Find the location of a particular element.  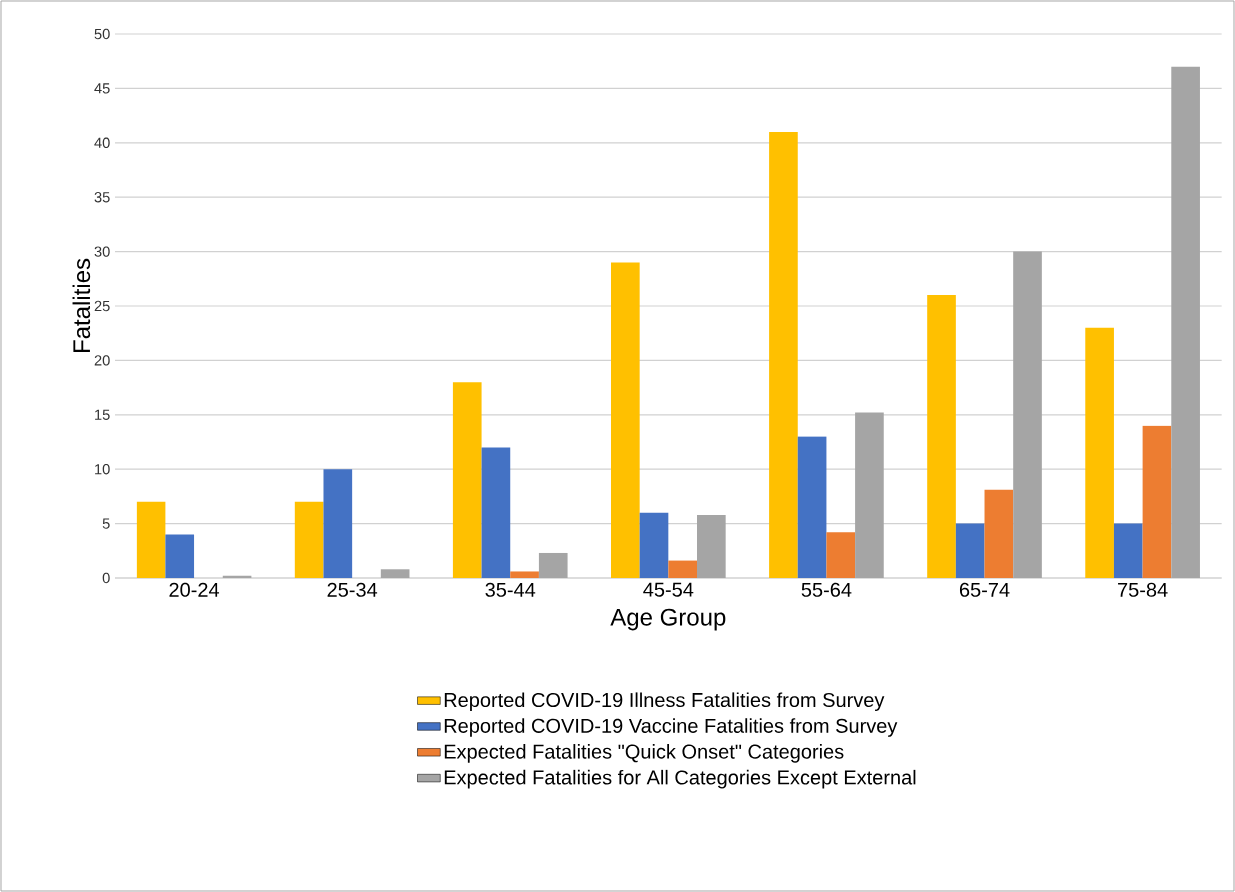

y-axis-title: Fatalities is located at coordinates (81, 305).